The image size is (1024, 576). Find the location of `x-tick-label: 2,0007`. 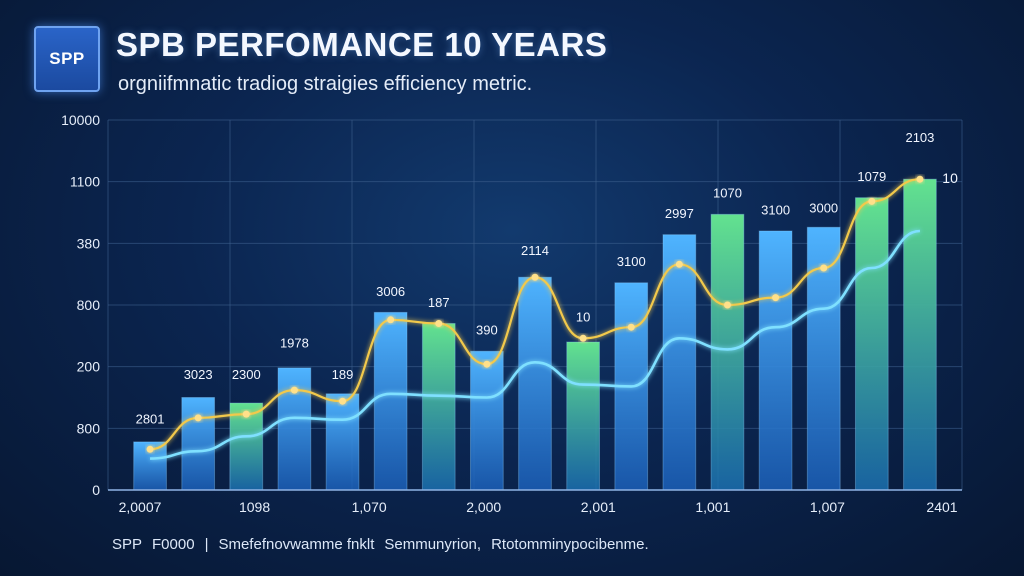

x-tick-label: 2,0007 is located at coordinates (140, 507).